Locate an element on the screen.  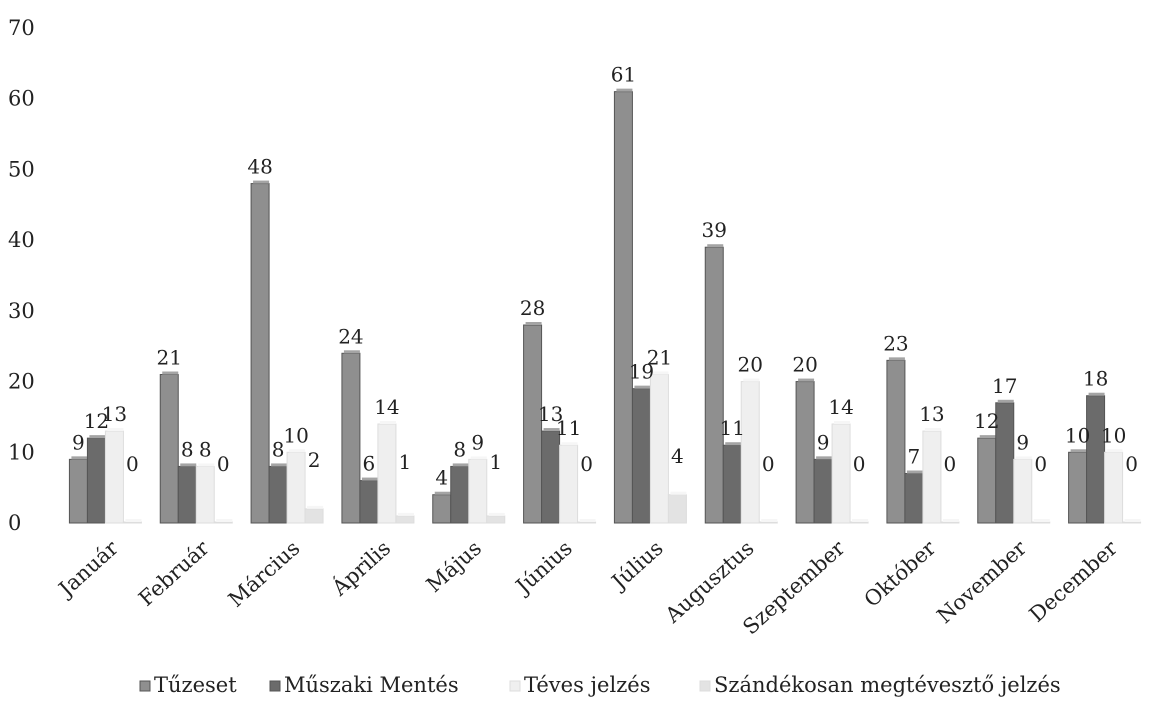
bar-series1-cat5 is located at coordinates (551, 477).